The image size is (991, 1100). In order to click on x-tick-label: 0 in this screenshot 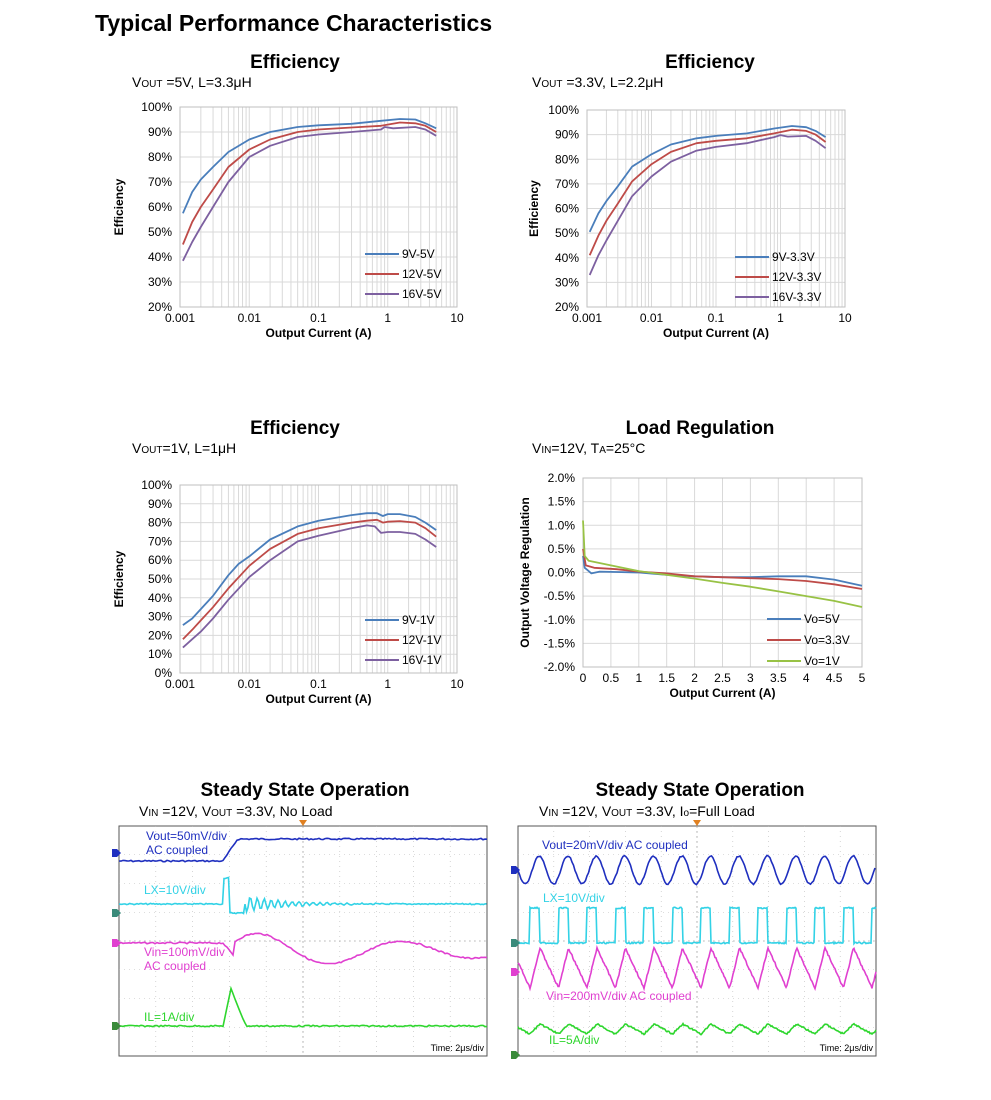, I will do `click(583, 678)`.